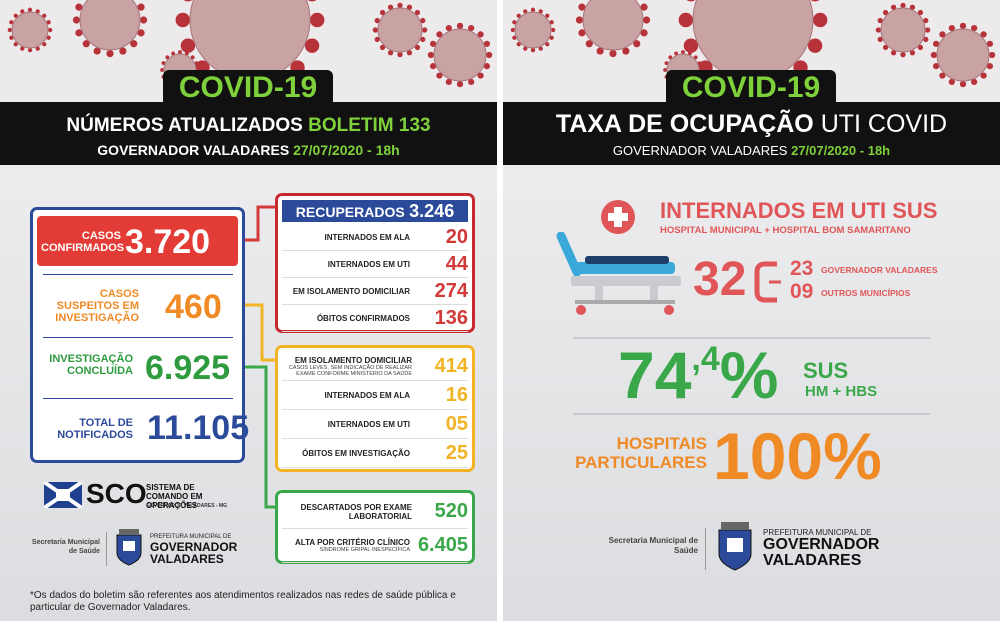 This screenshot has height=621, width=1000. What do you see at coordinates (751, 87) in the screenshot?
I see `badge: COVID-19` at bounding box center [751, 87].